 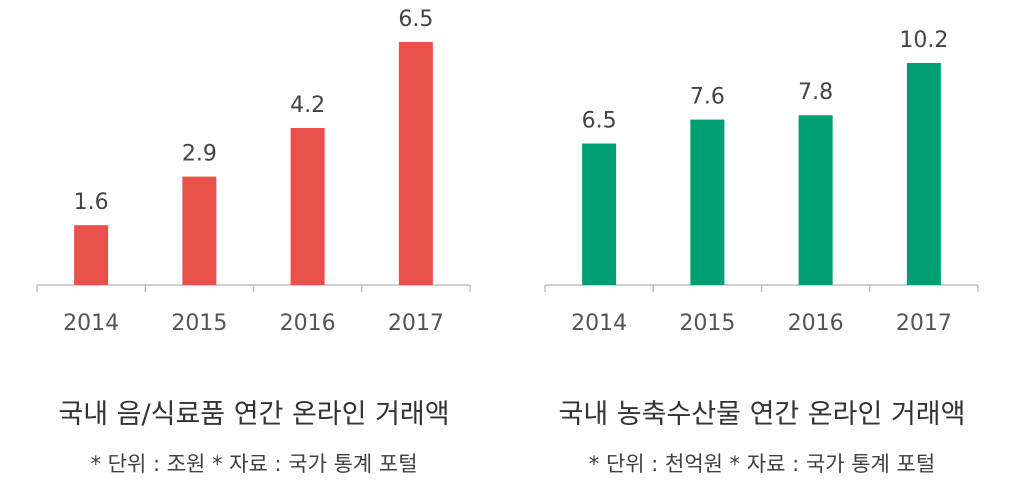 I want to click on chart-title-food: 국내 음/식료품 연간 온라인 거래액, so click(x=254, y=414).